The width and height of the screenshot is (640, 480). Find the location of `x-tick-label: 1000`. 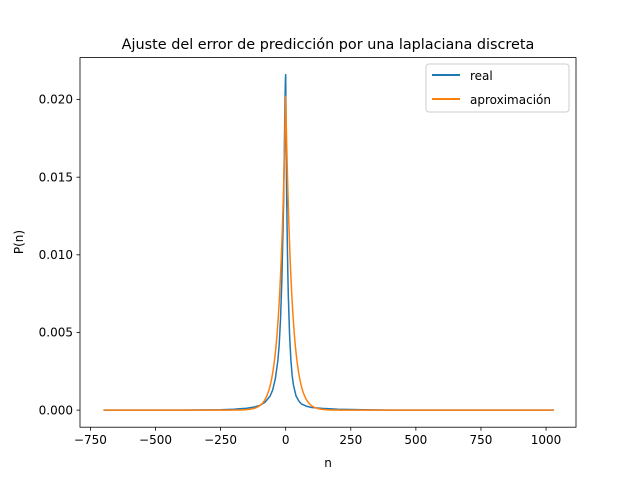

x-tick-label: 1000 is located at coordinates (546, 440).